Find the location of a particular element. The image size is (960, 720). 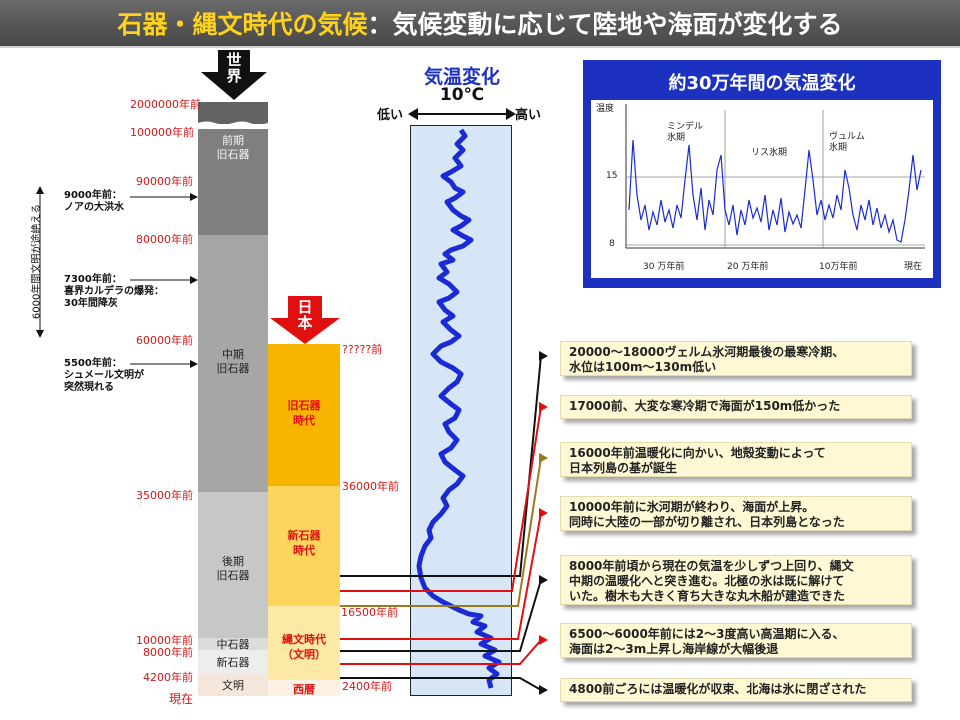

world-year: 8000年前 is located at coordinates (168, 652).